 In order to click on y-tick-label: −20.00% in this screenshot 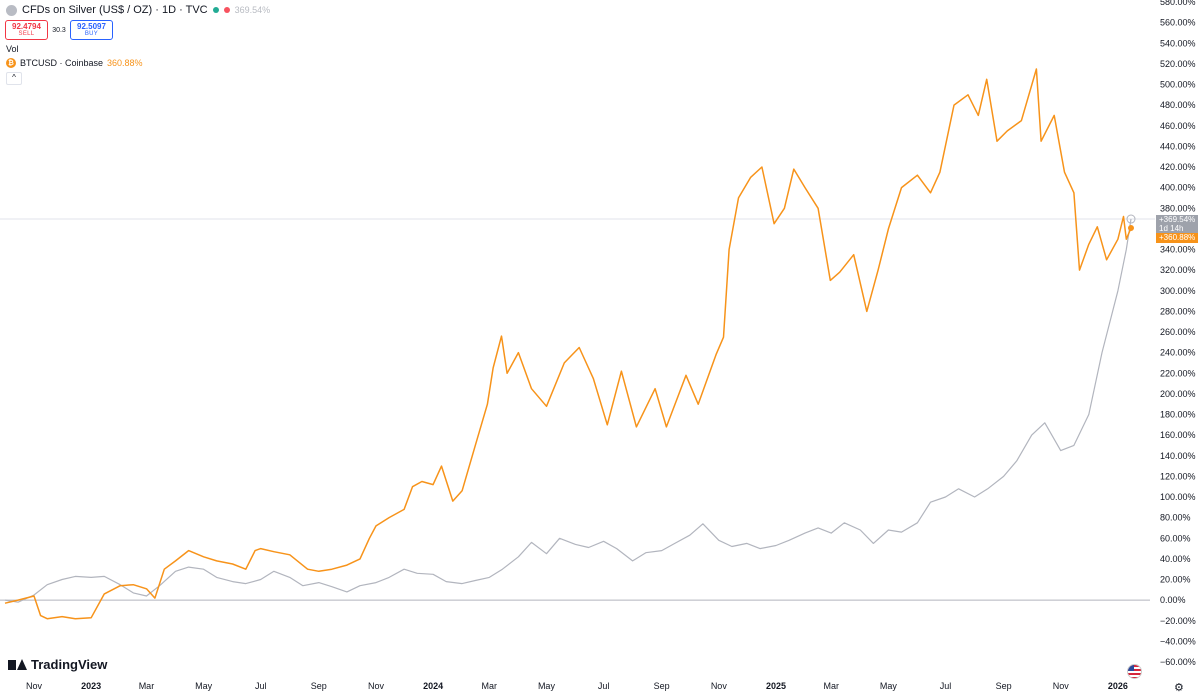, I will do `click(1178, 621)`.